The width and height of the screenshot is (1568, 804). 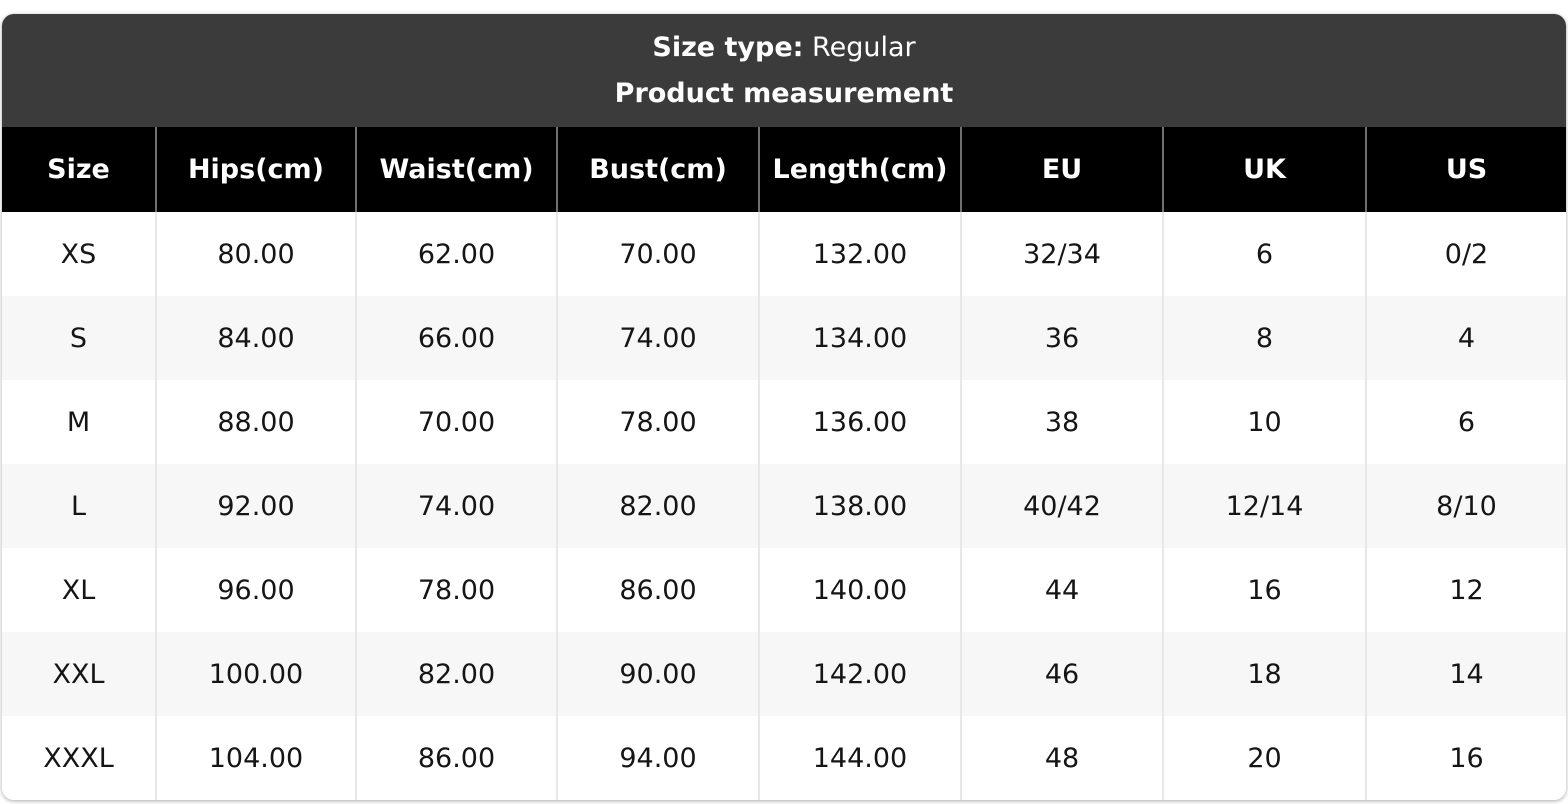 What do you see at coordinates (1061, 254) in the screenshot?
I see `table-cell: 32/34` at bounding box center [1061, 254].